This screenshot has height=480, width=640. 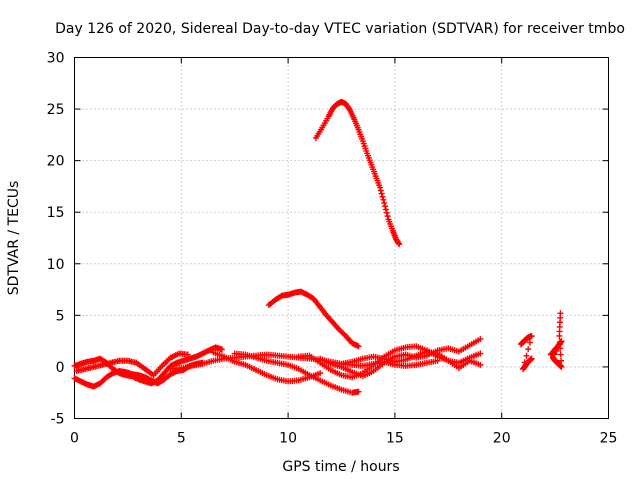 What do you see at coordinates (14, 238) in the screenshot?
I see `y-axis-title: SDTVAR / TECUs` at bounding box center [14, 238].